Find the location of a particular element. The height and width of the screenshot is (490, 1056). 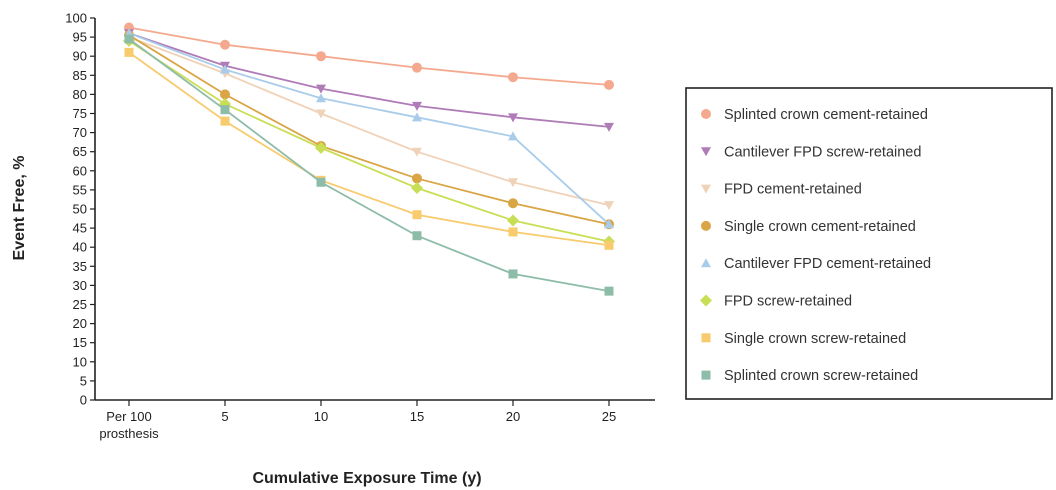

y-axis-title: Event Free, % is located at coordinates (19, 208).